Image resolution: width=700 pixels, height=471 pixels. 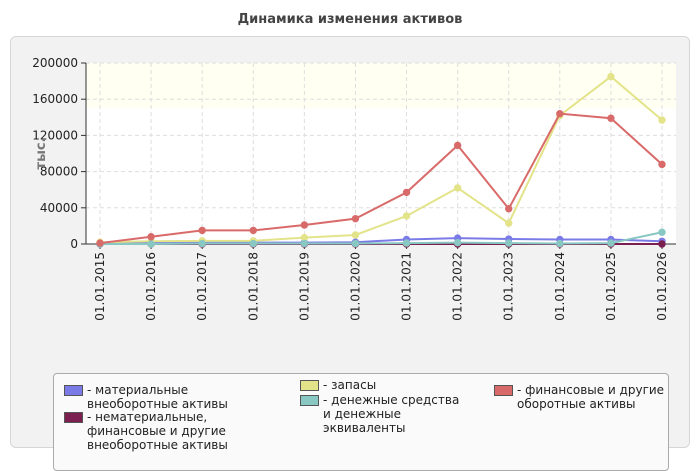 What do you see at coordinates (350, 385) in the screenshot?
I see `legend-label: - запасы` at bounding box center [350, 385].